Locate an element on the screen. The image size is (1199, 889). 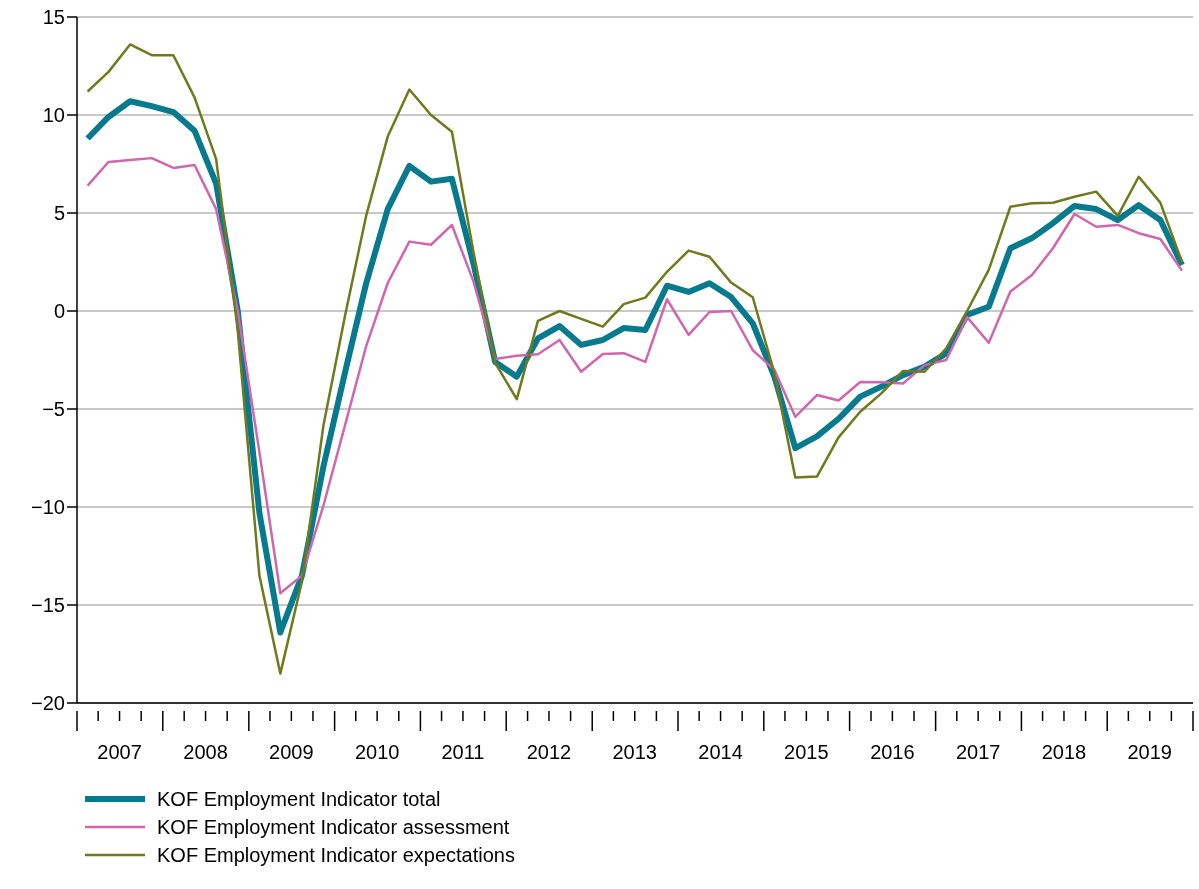
x-tick-label: 2017 is located at coordinates (978, 752).